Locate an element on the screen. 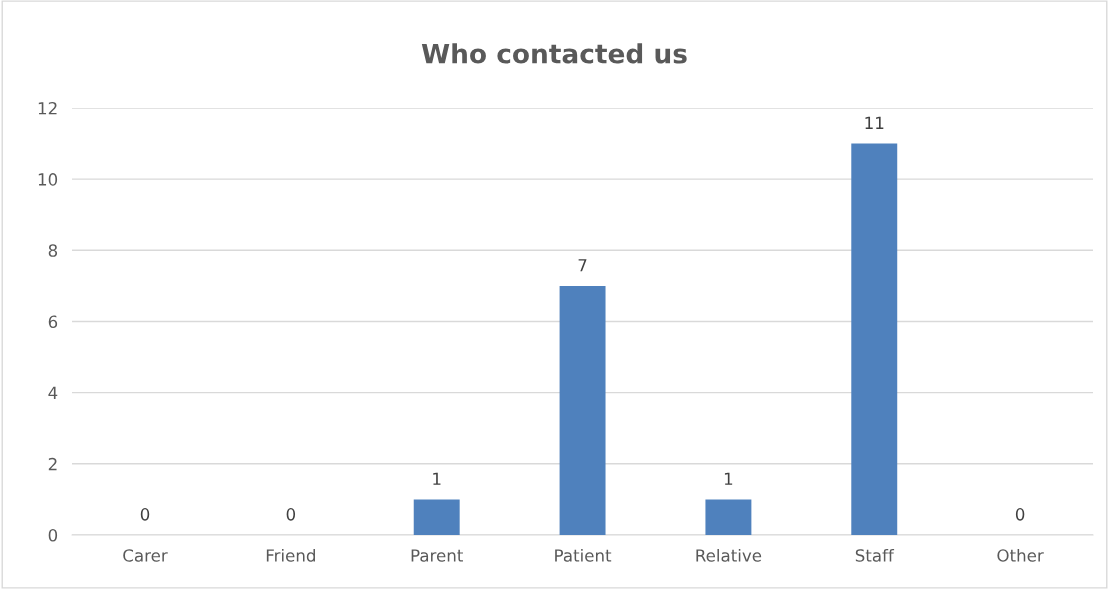 The image size is (1109, 589). x-tick-label: Patient is located at coordinates (583, 555).